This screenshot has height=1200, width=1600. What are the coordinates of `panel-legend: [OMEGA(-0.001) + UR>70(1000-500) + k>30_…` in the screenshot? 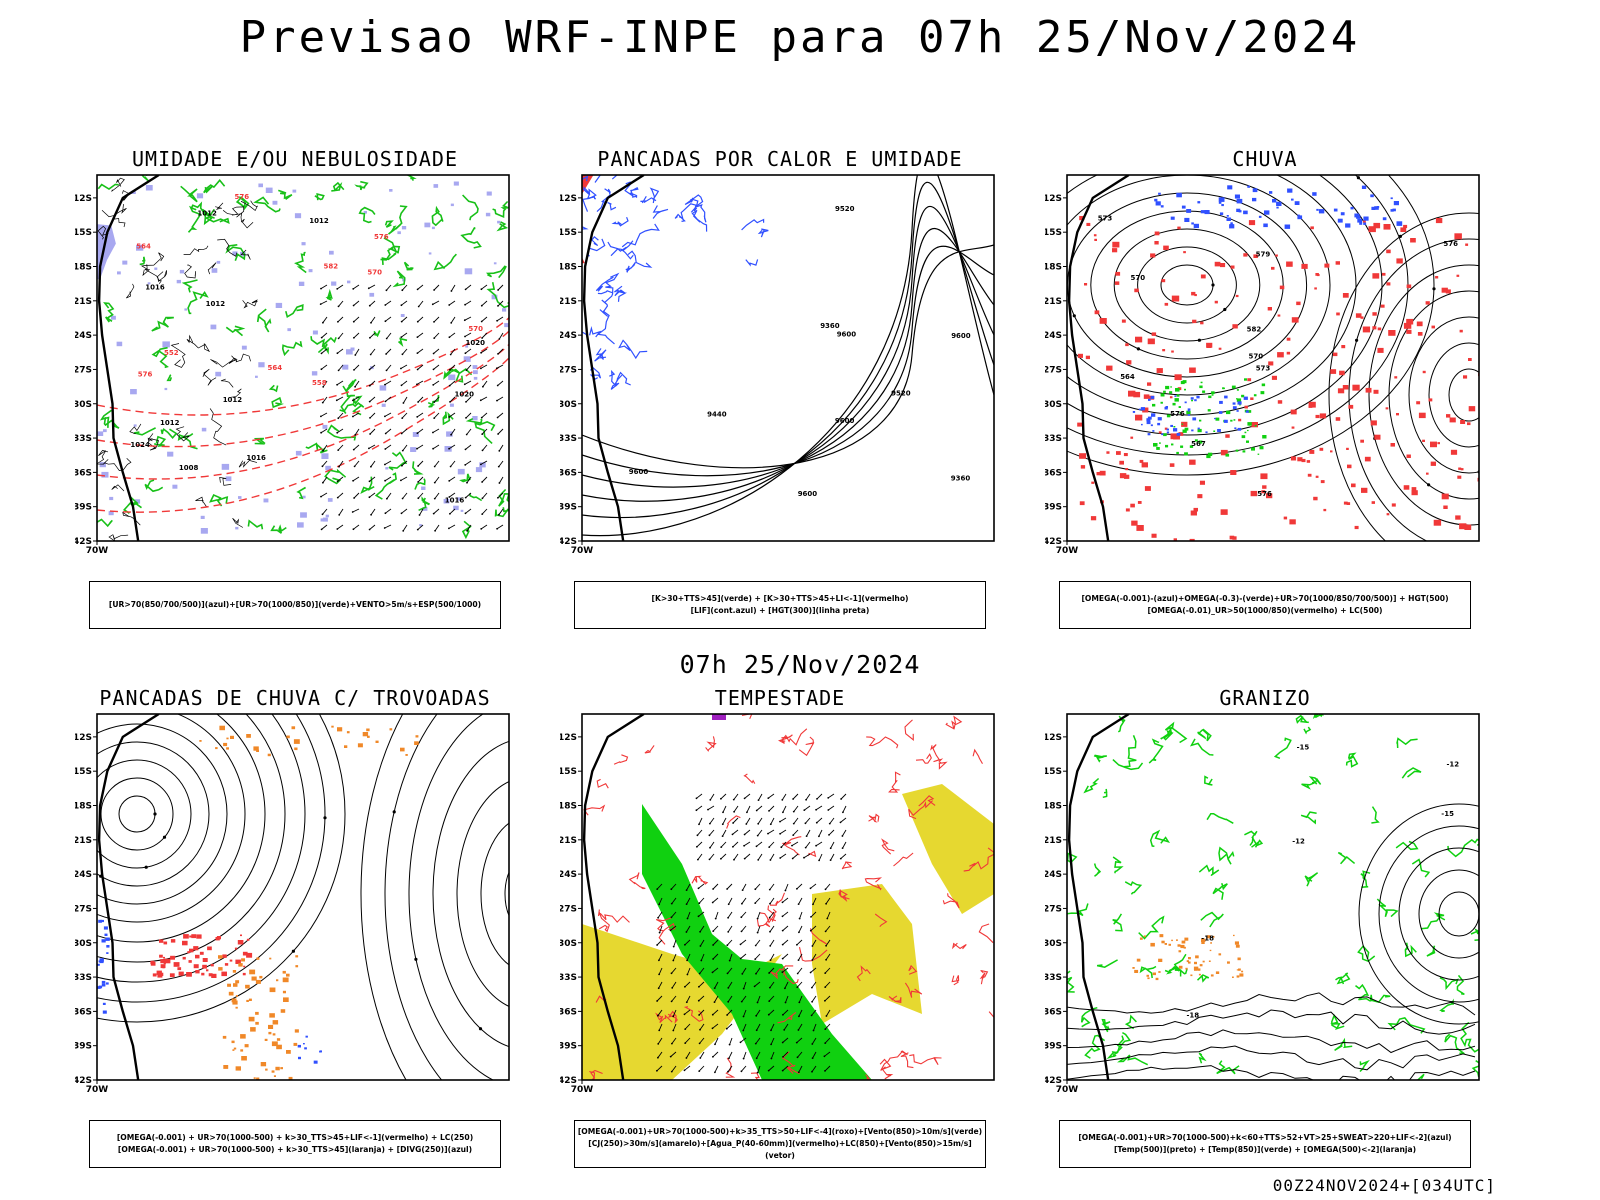 It's located at (295, 1144).